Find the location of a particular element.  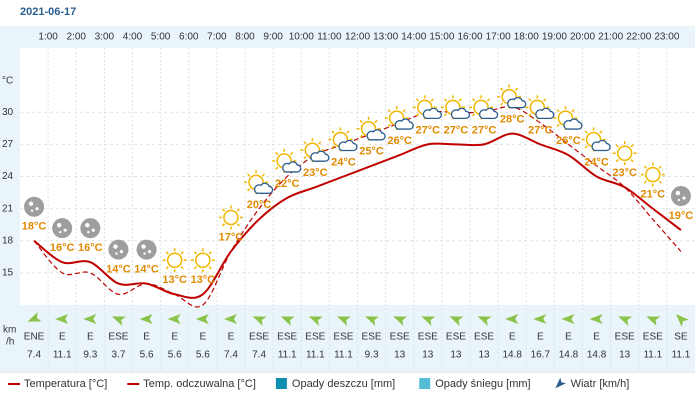

x-tick-label: 2:00 is located at coordinates (77, 37).